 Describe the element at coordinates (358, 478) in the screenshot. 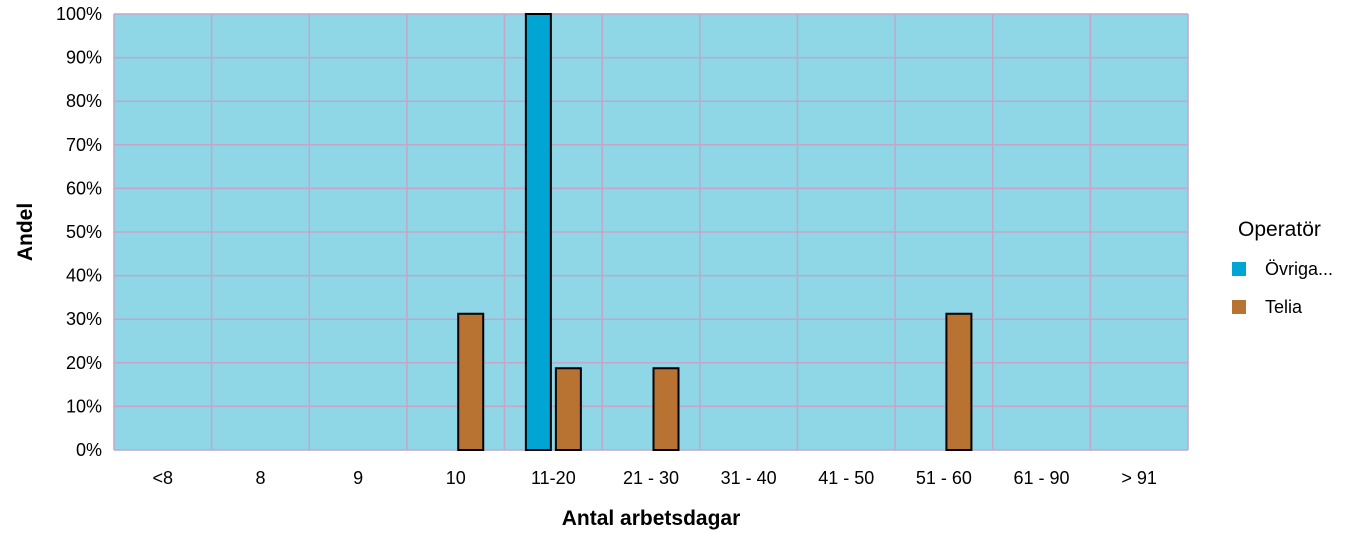

I see `x-tick-label: 9` at that location.